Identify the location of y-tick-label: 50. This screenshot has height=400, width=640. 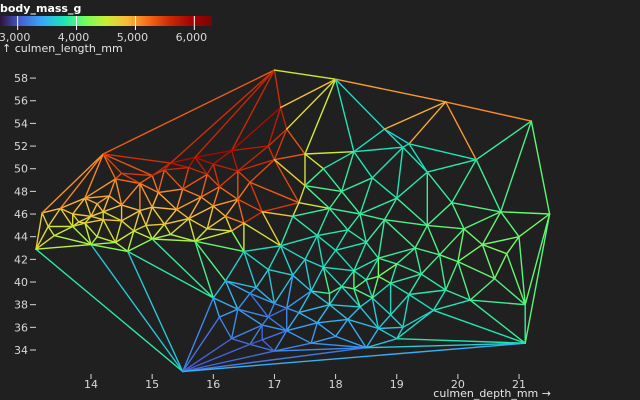
(21, 169).